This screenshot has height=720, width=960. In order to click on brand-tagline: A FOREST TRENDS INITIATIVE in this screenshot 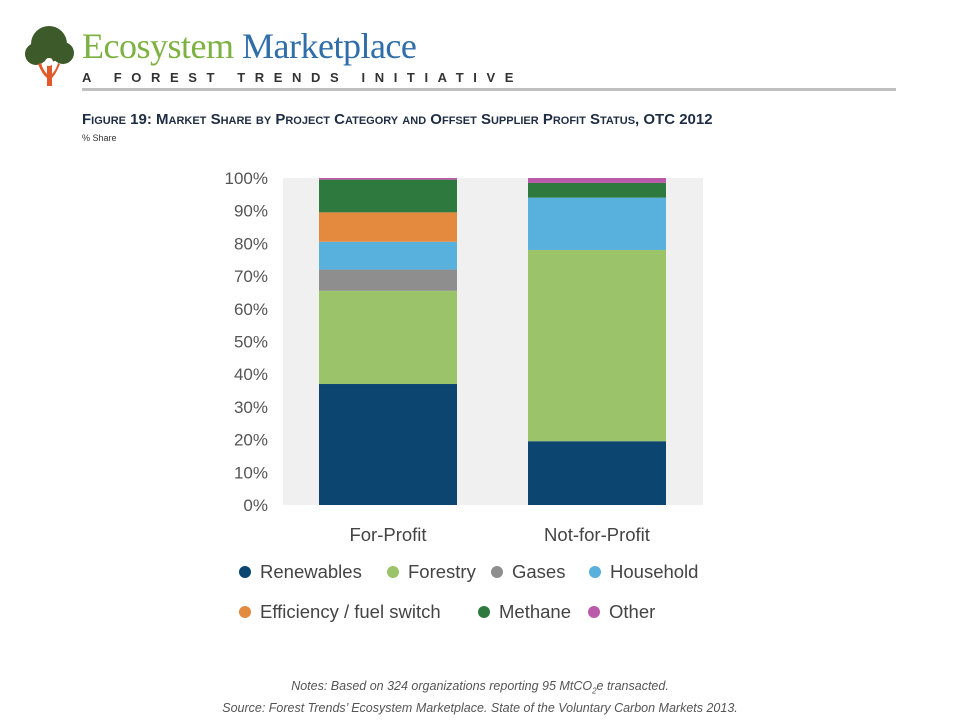, I will do `click(302, 77)`.